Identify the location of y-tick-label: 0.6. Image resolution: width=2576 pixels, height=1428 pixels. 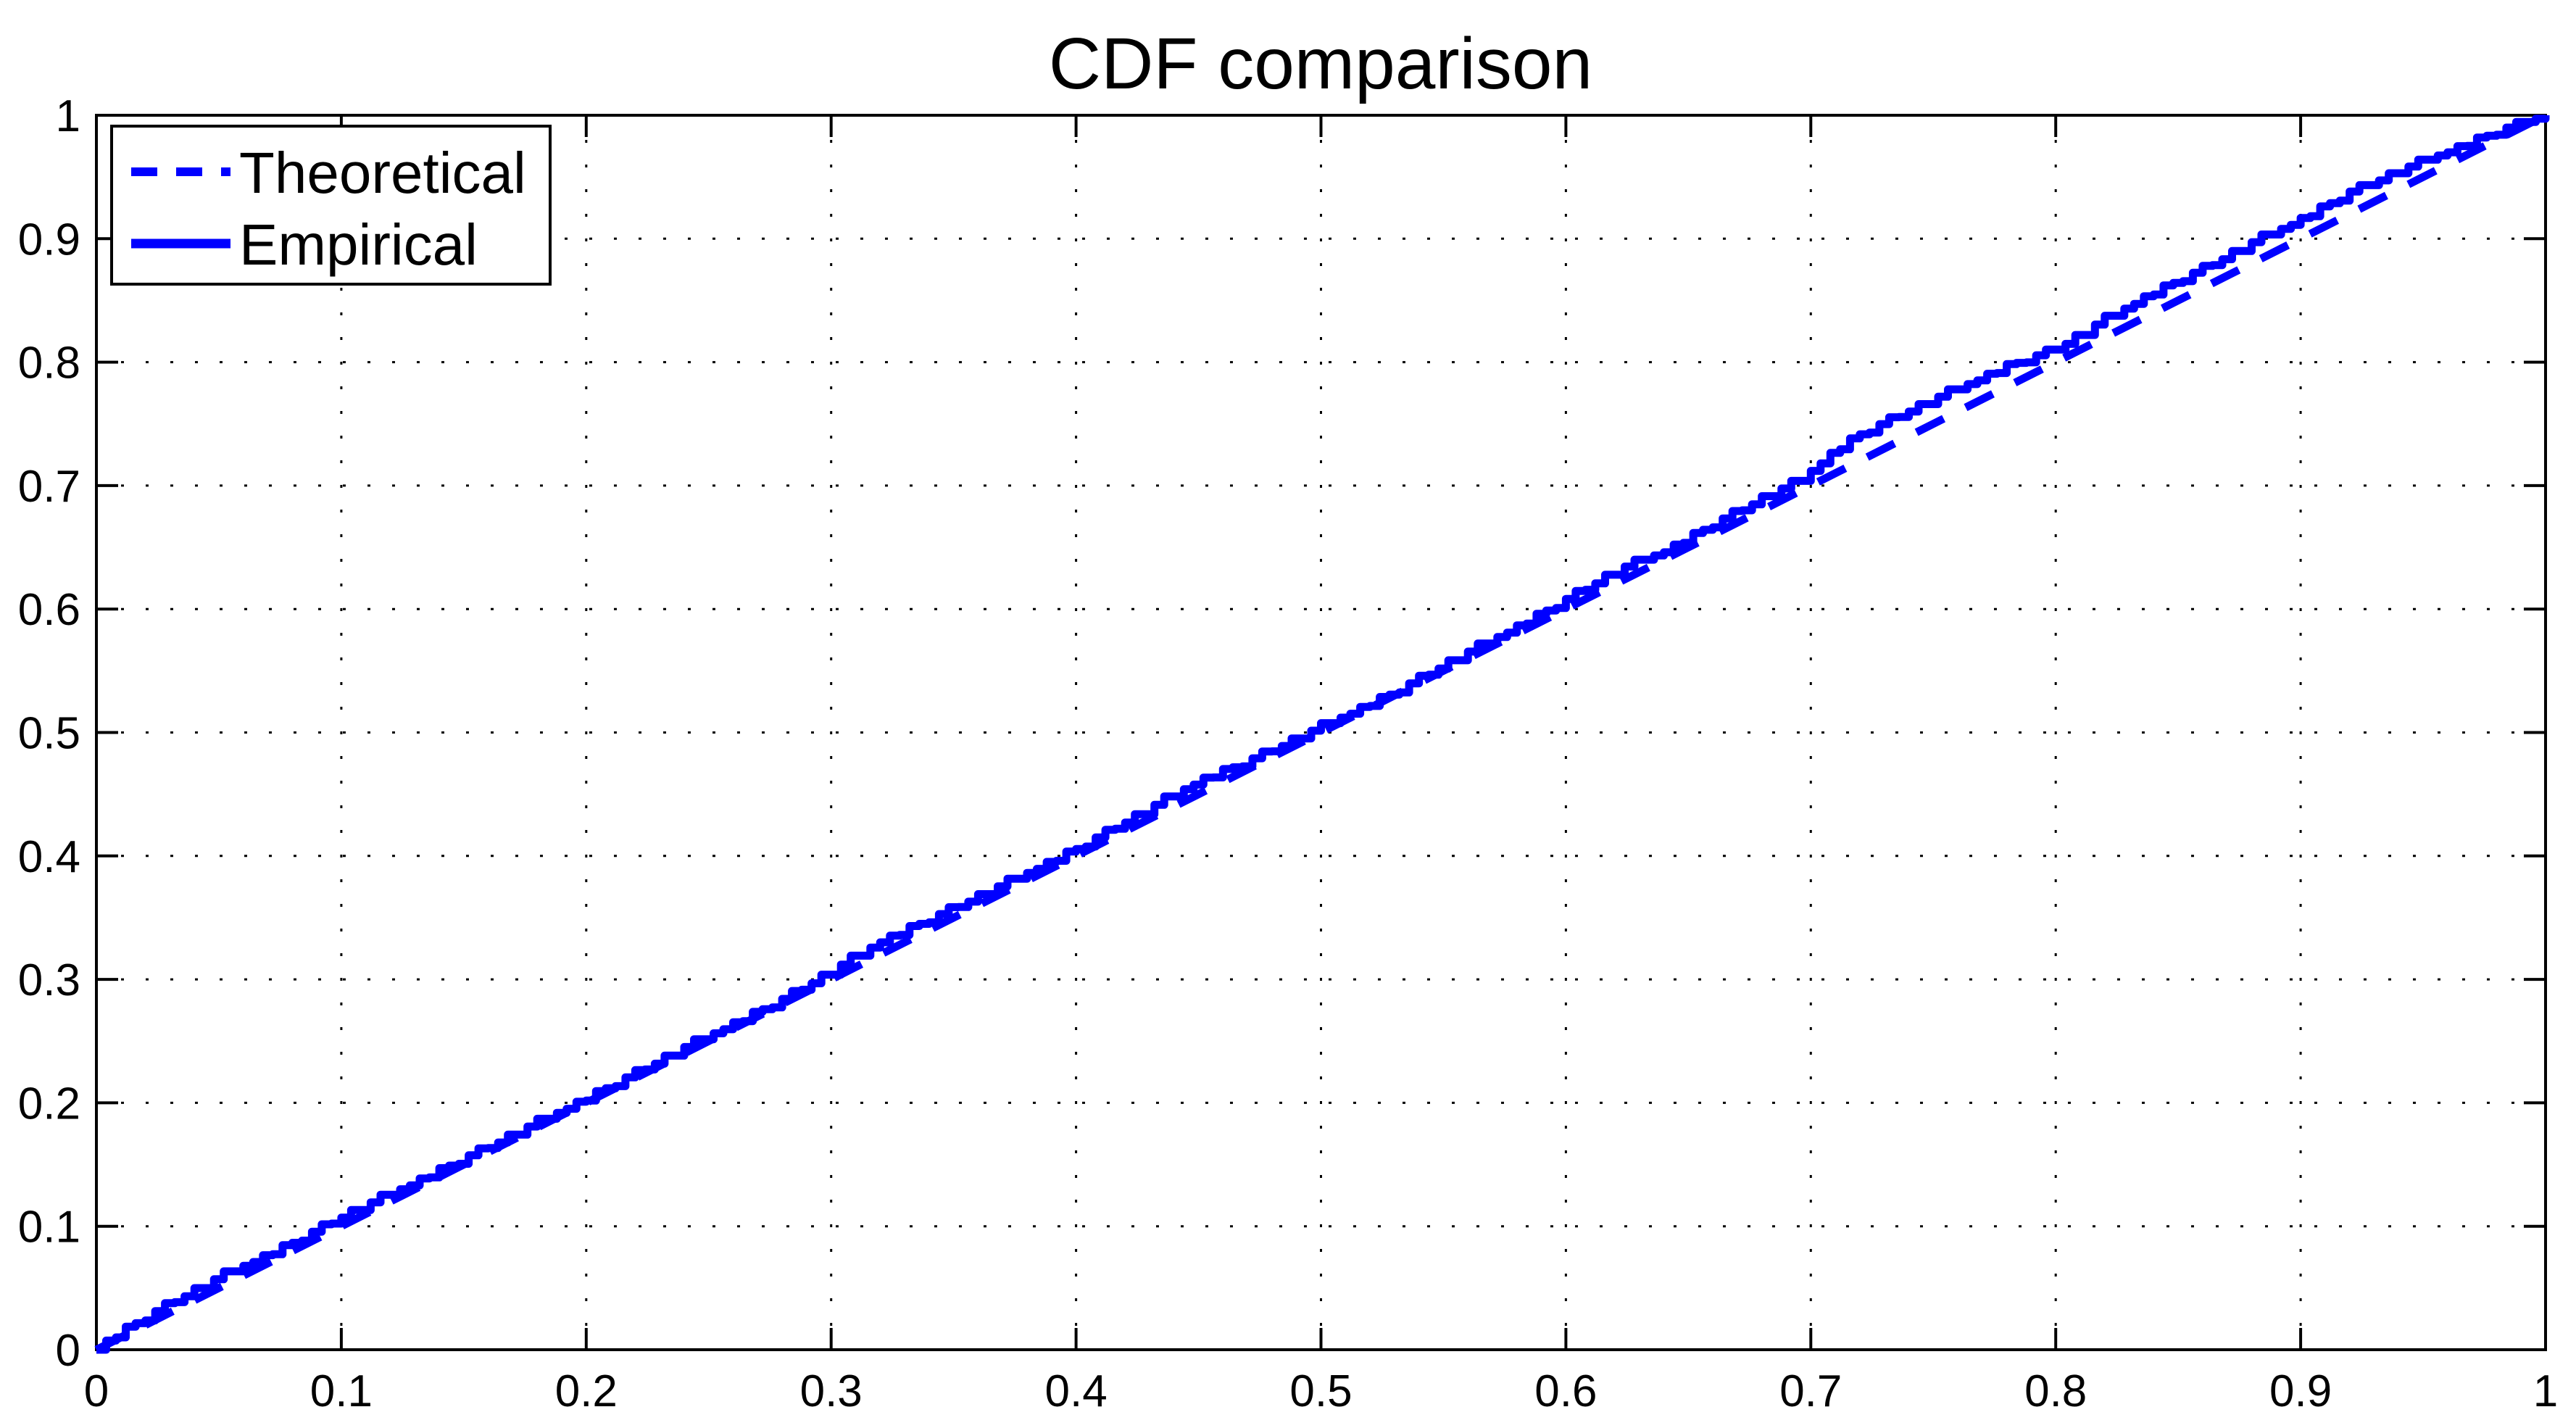
(49, 610).